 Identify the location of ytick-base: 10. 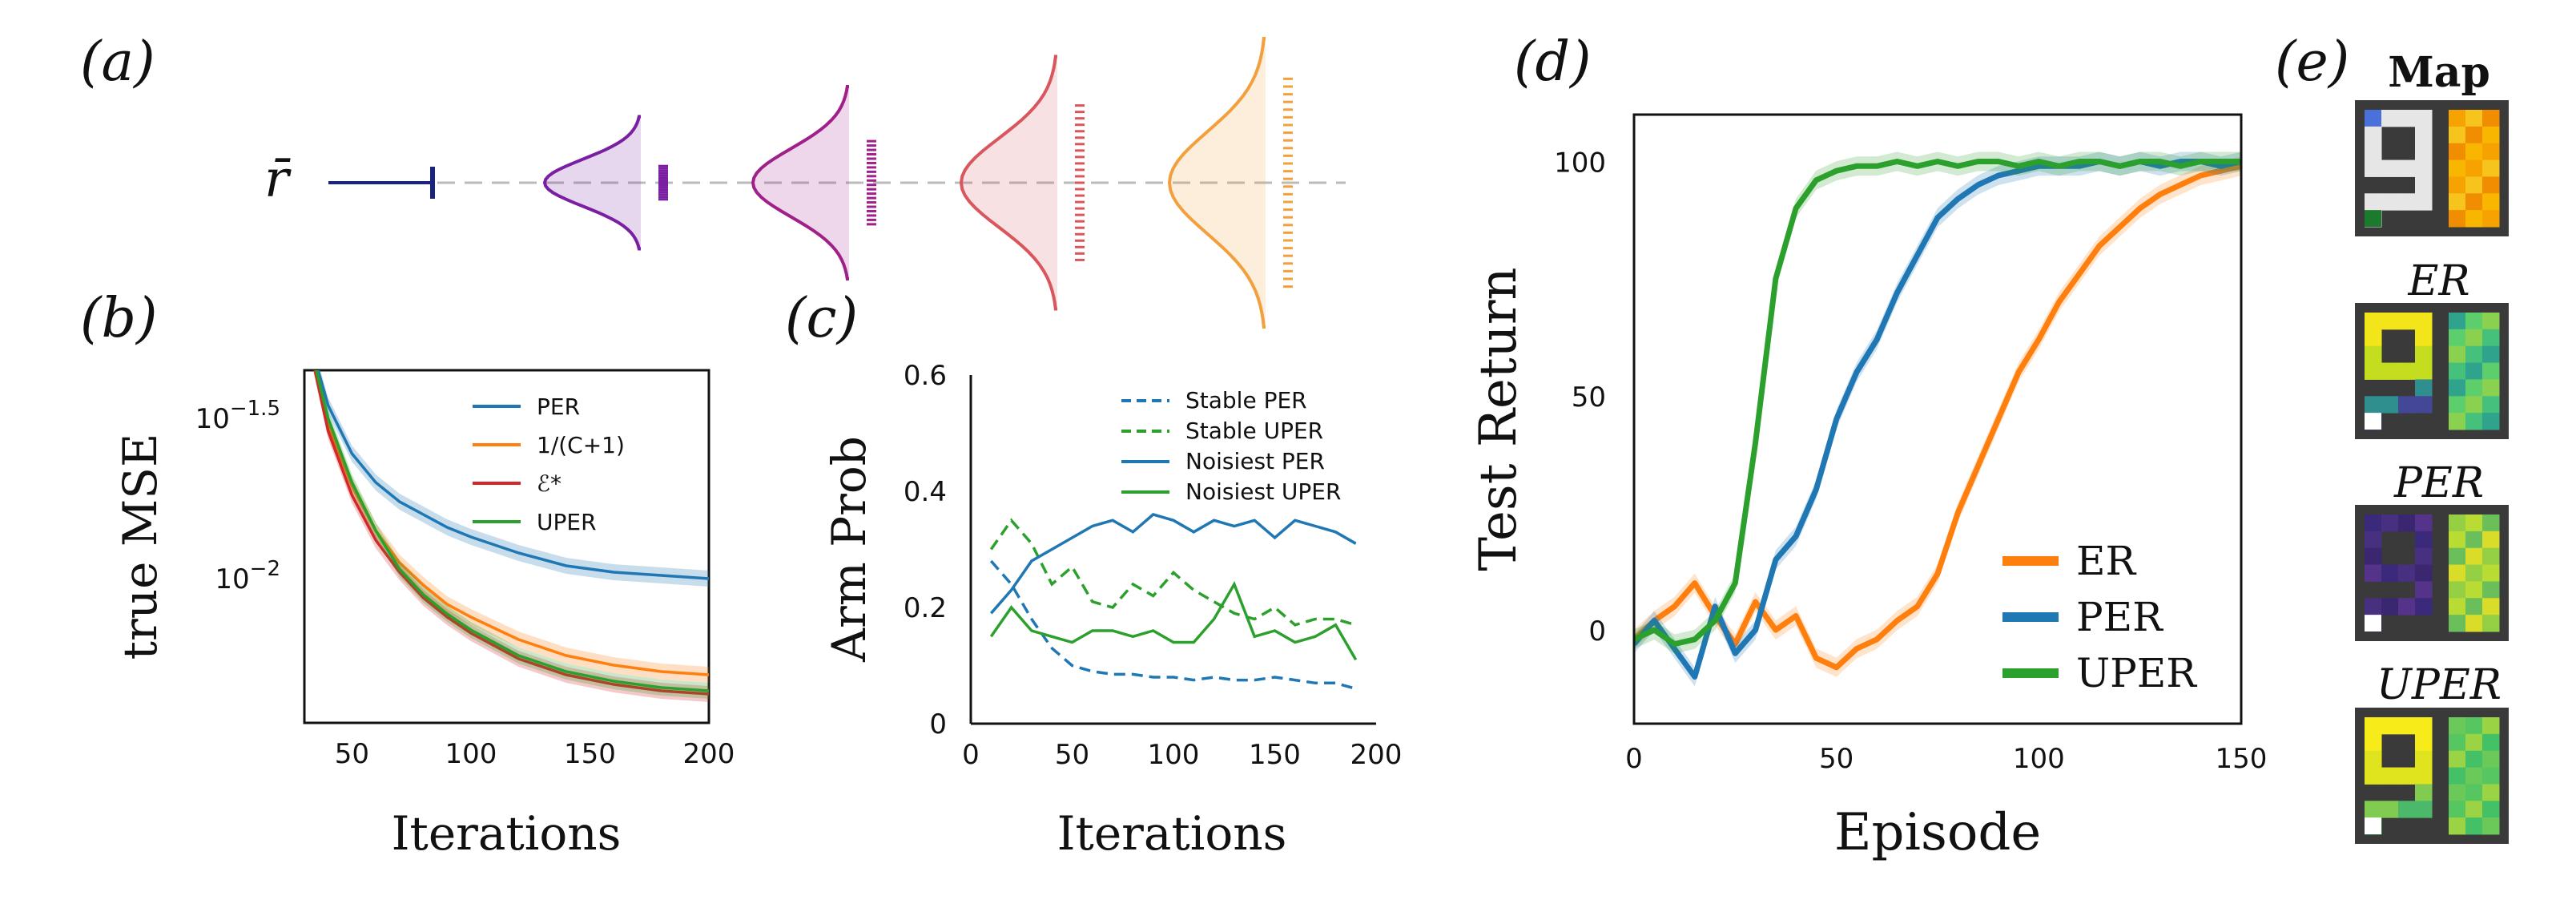
(232, 579).